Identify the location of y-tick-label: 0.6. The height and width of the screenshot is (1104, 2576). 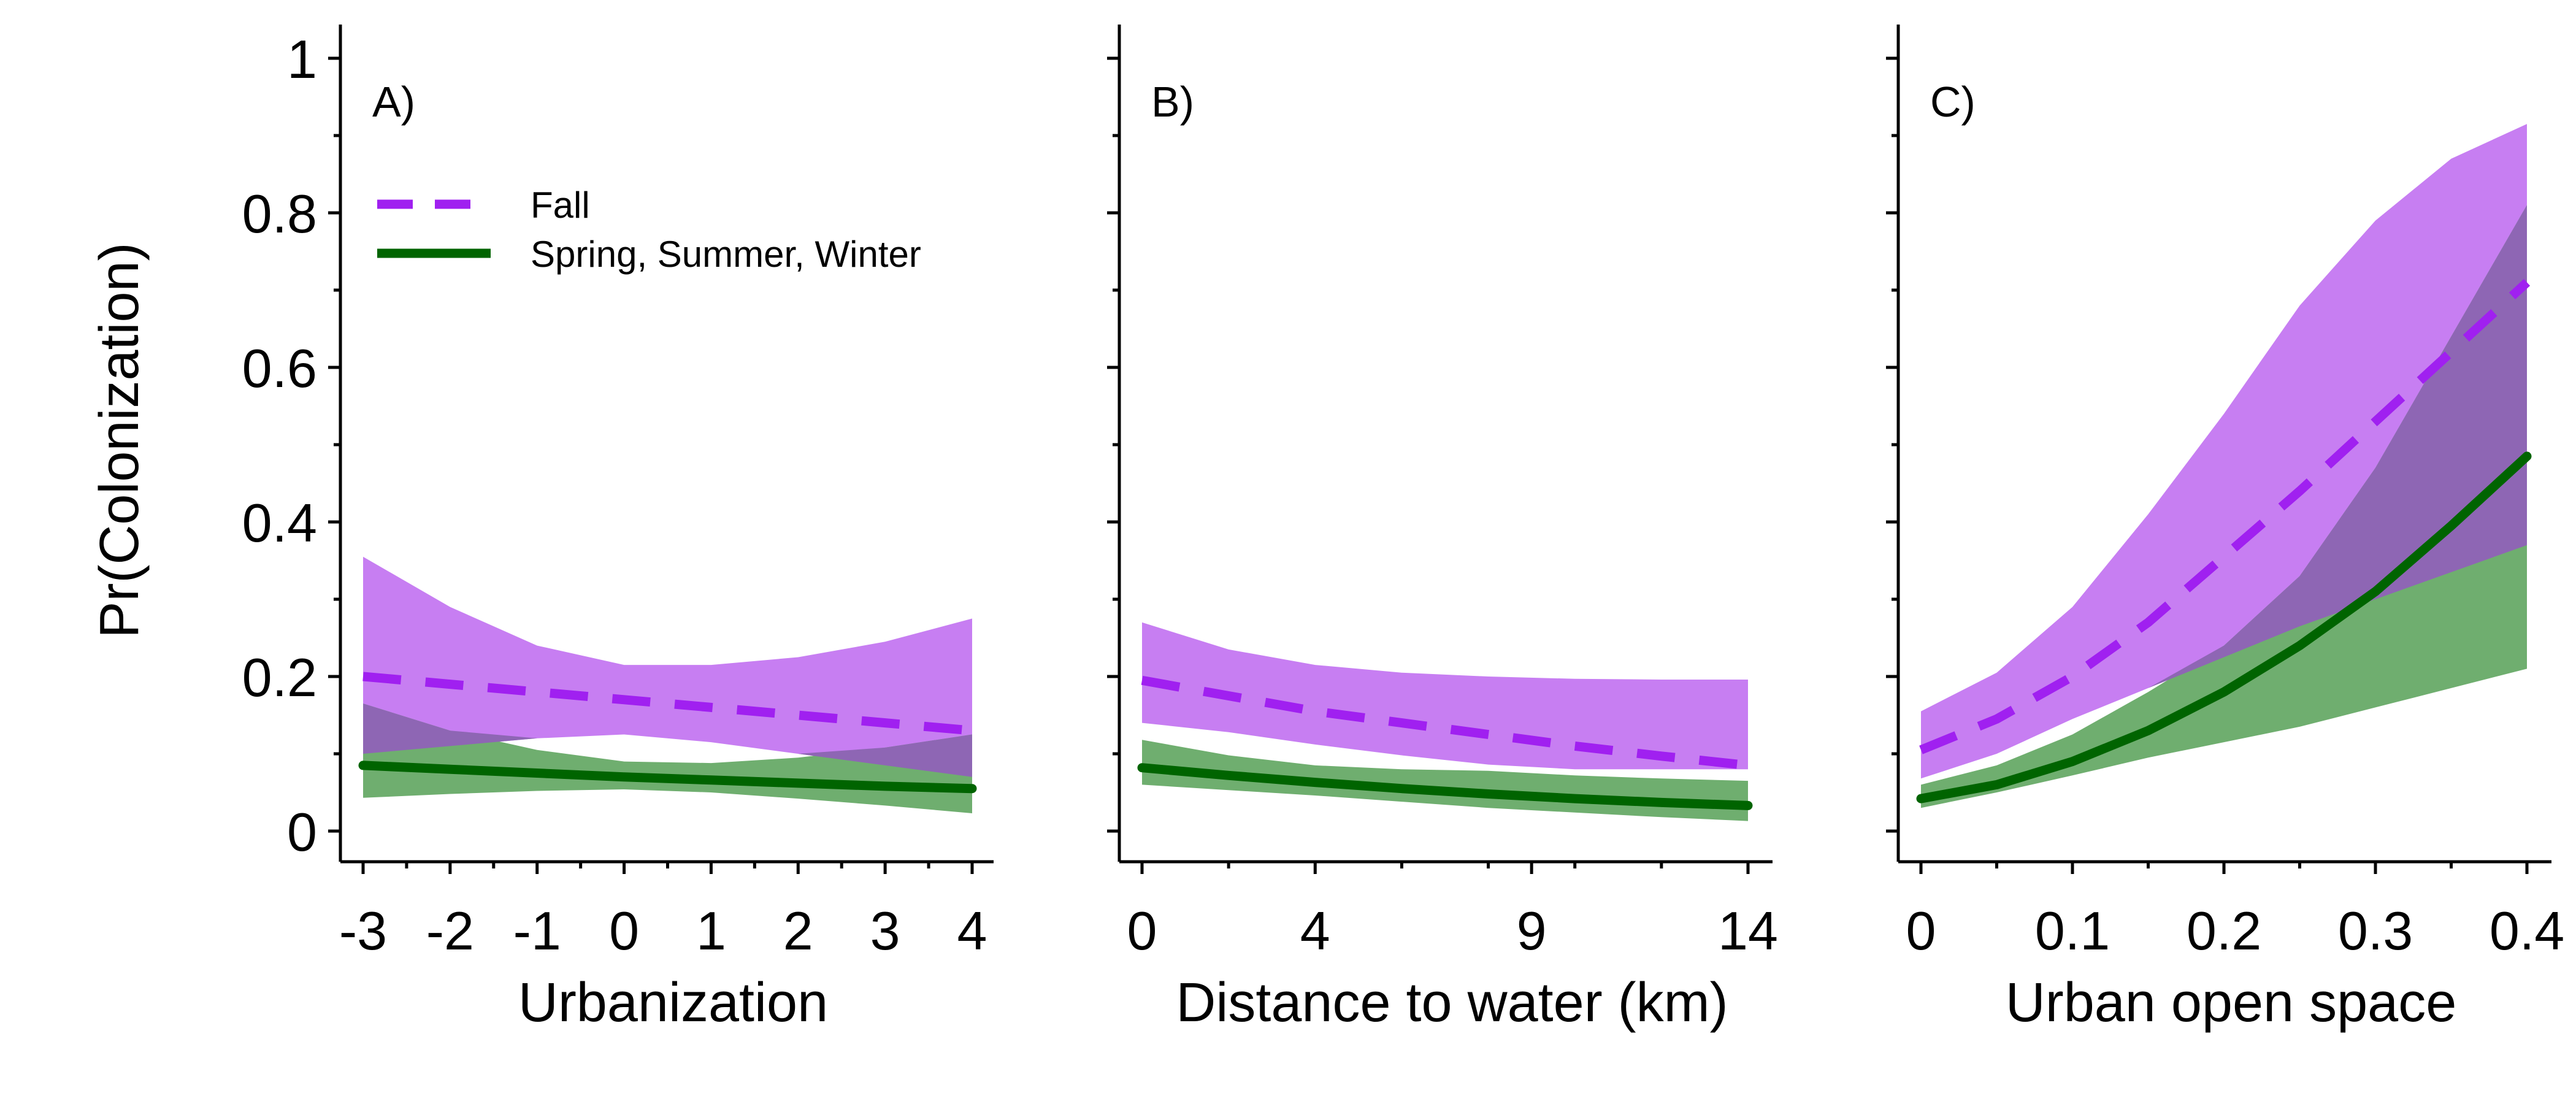
(279, 368).